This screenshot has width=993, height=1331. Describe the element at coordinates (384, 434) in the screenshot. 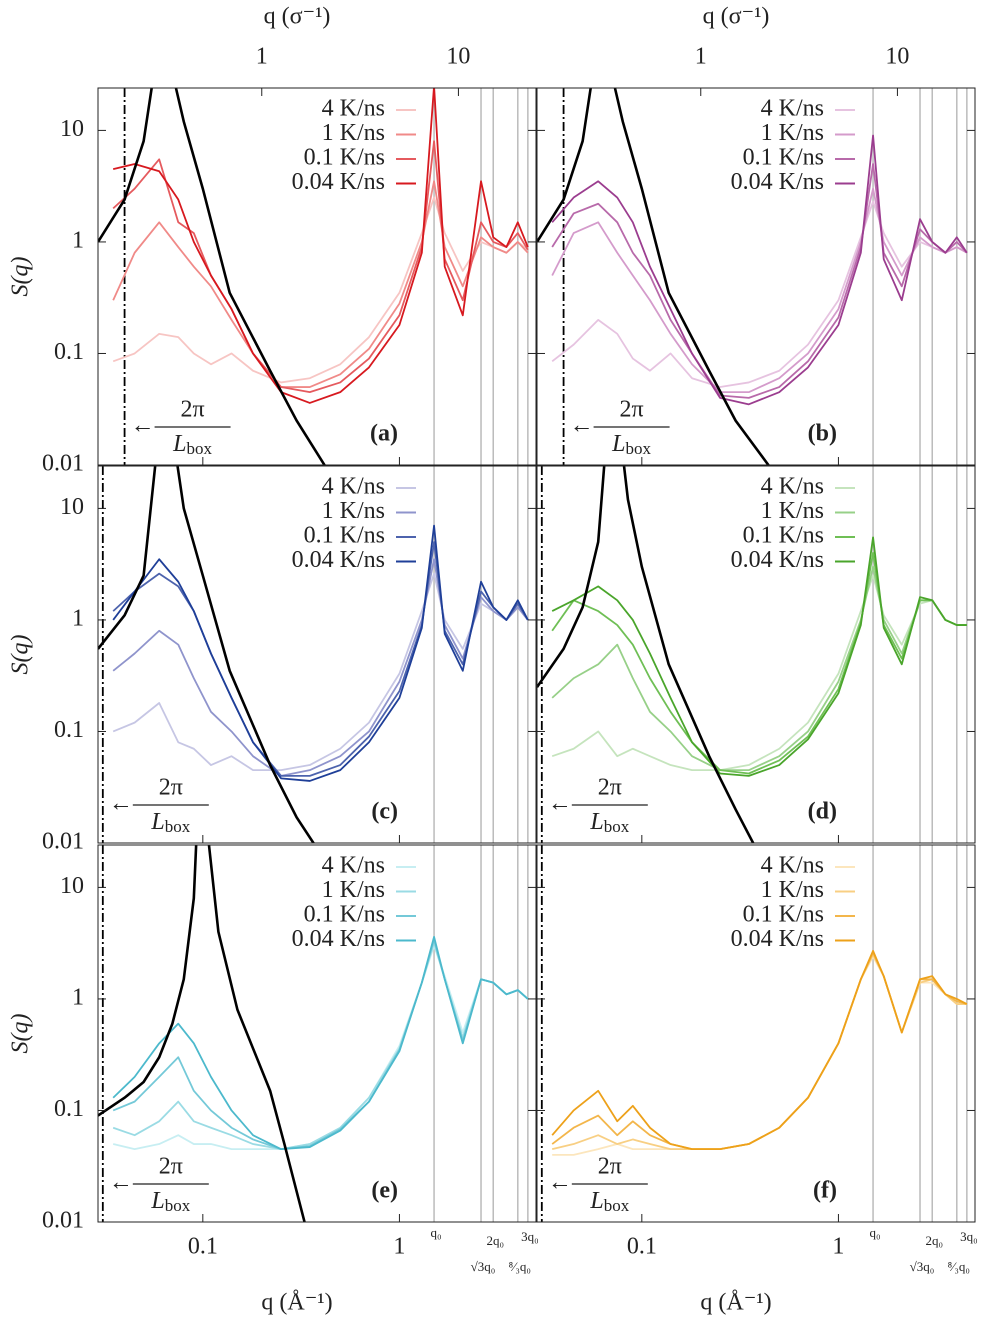

I see `panel-label: (a)` at that location.